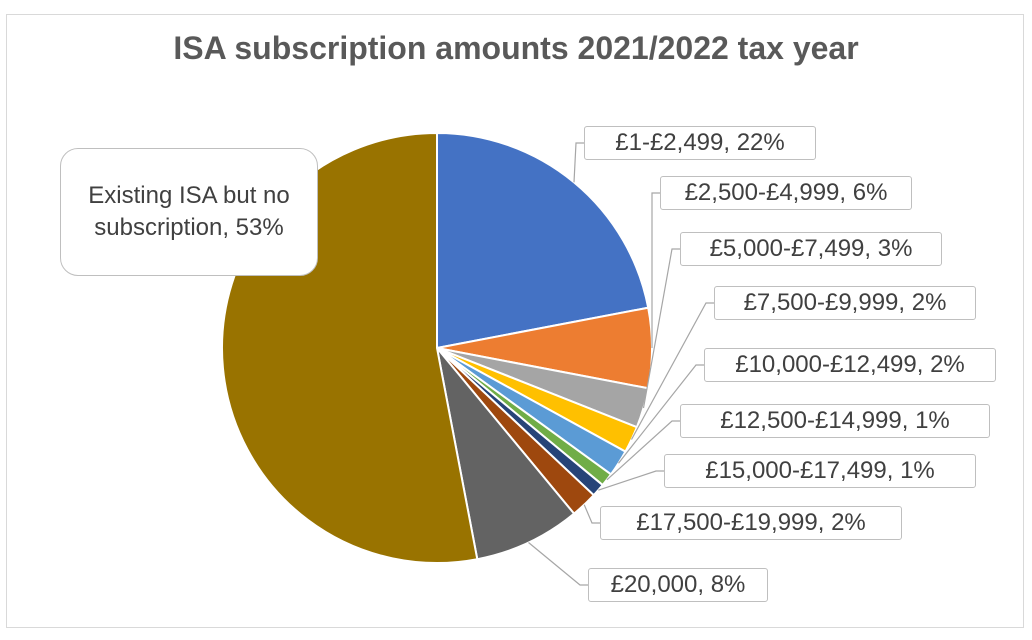  Describe the element at coordinates (751, 523) in the screenshot. I see `slice-label-8: £17,500-£19,999, 2%` at that location.